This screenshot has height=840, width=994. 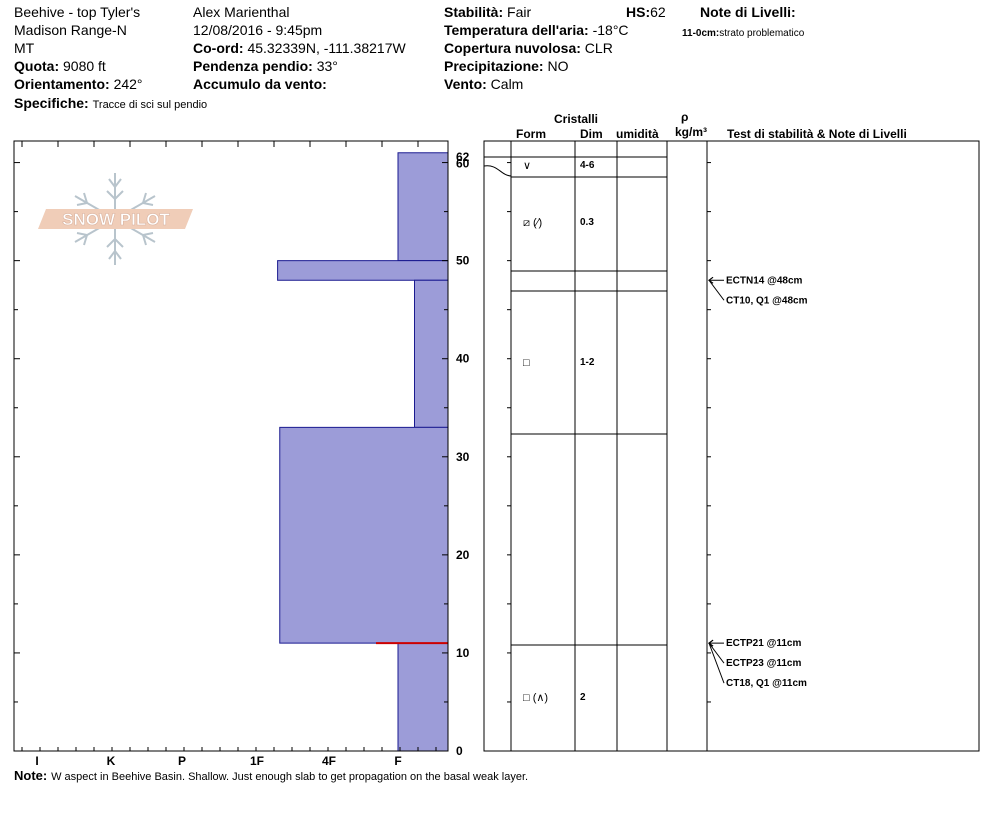 I want to click on stability-test-0: ECTN14 @48cm, so click(x=764, y=280).